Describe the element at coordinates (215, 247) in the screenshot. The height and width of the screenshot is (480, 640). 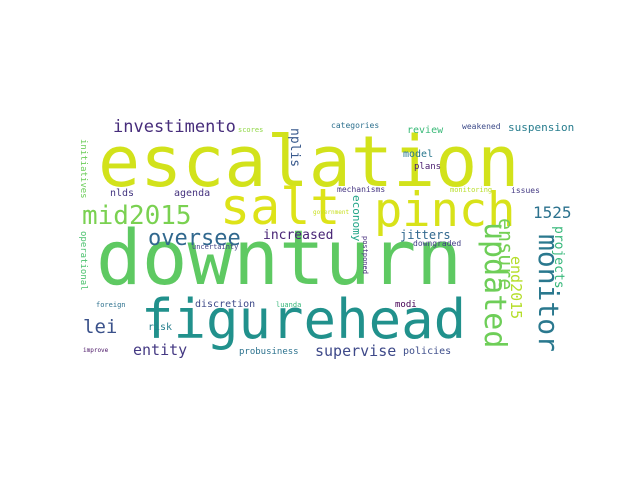
I see `word-uncertainty: uncertainty` at that location.